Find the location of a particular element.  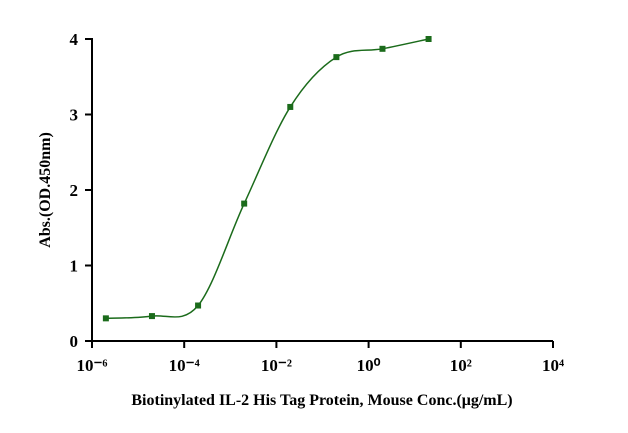

y-axis-label: Abs.(OD.450nm) is located at coordinates (45, 190).